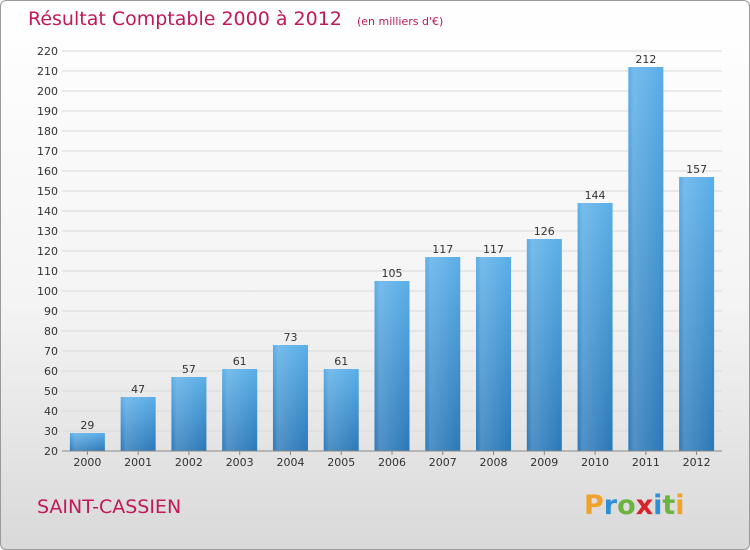  Describe the element at coordinates (669, 505) in the screenshot. I see `logo-letter: t` at that location.